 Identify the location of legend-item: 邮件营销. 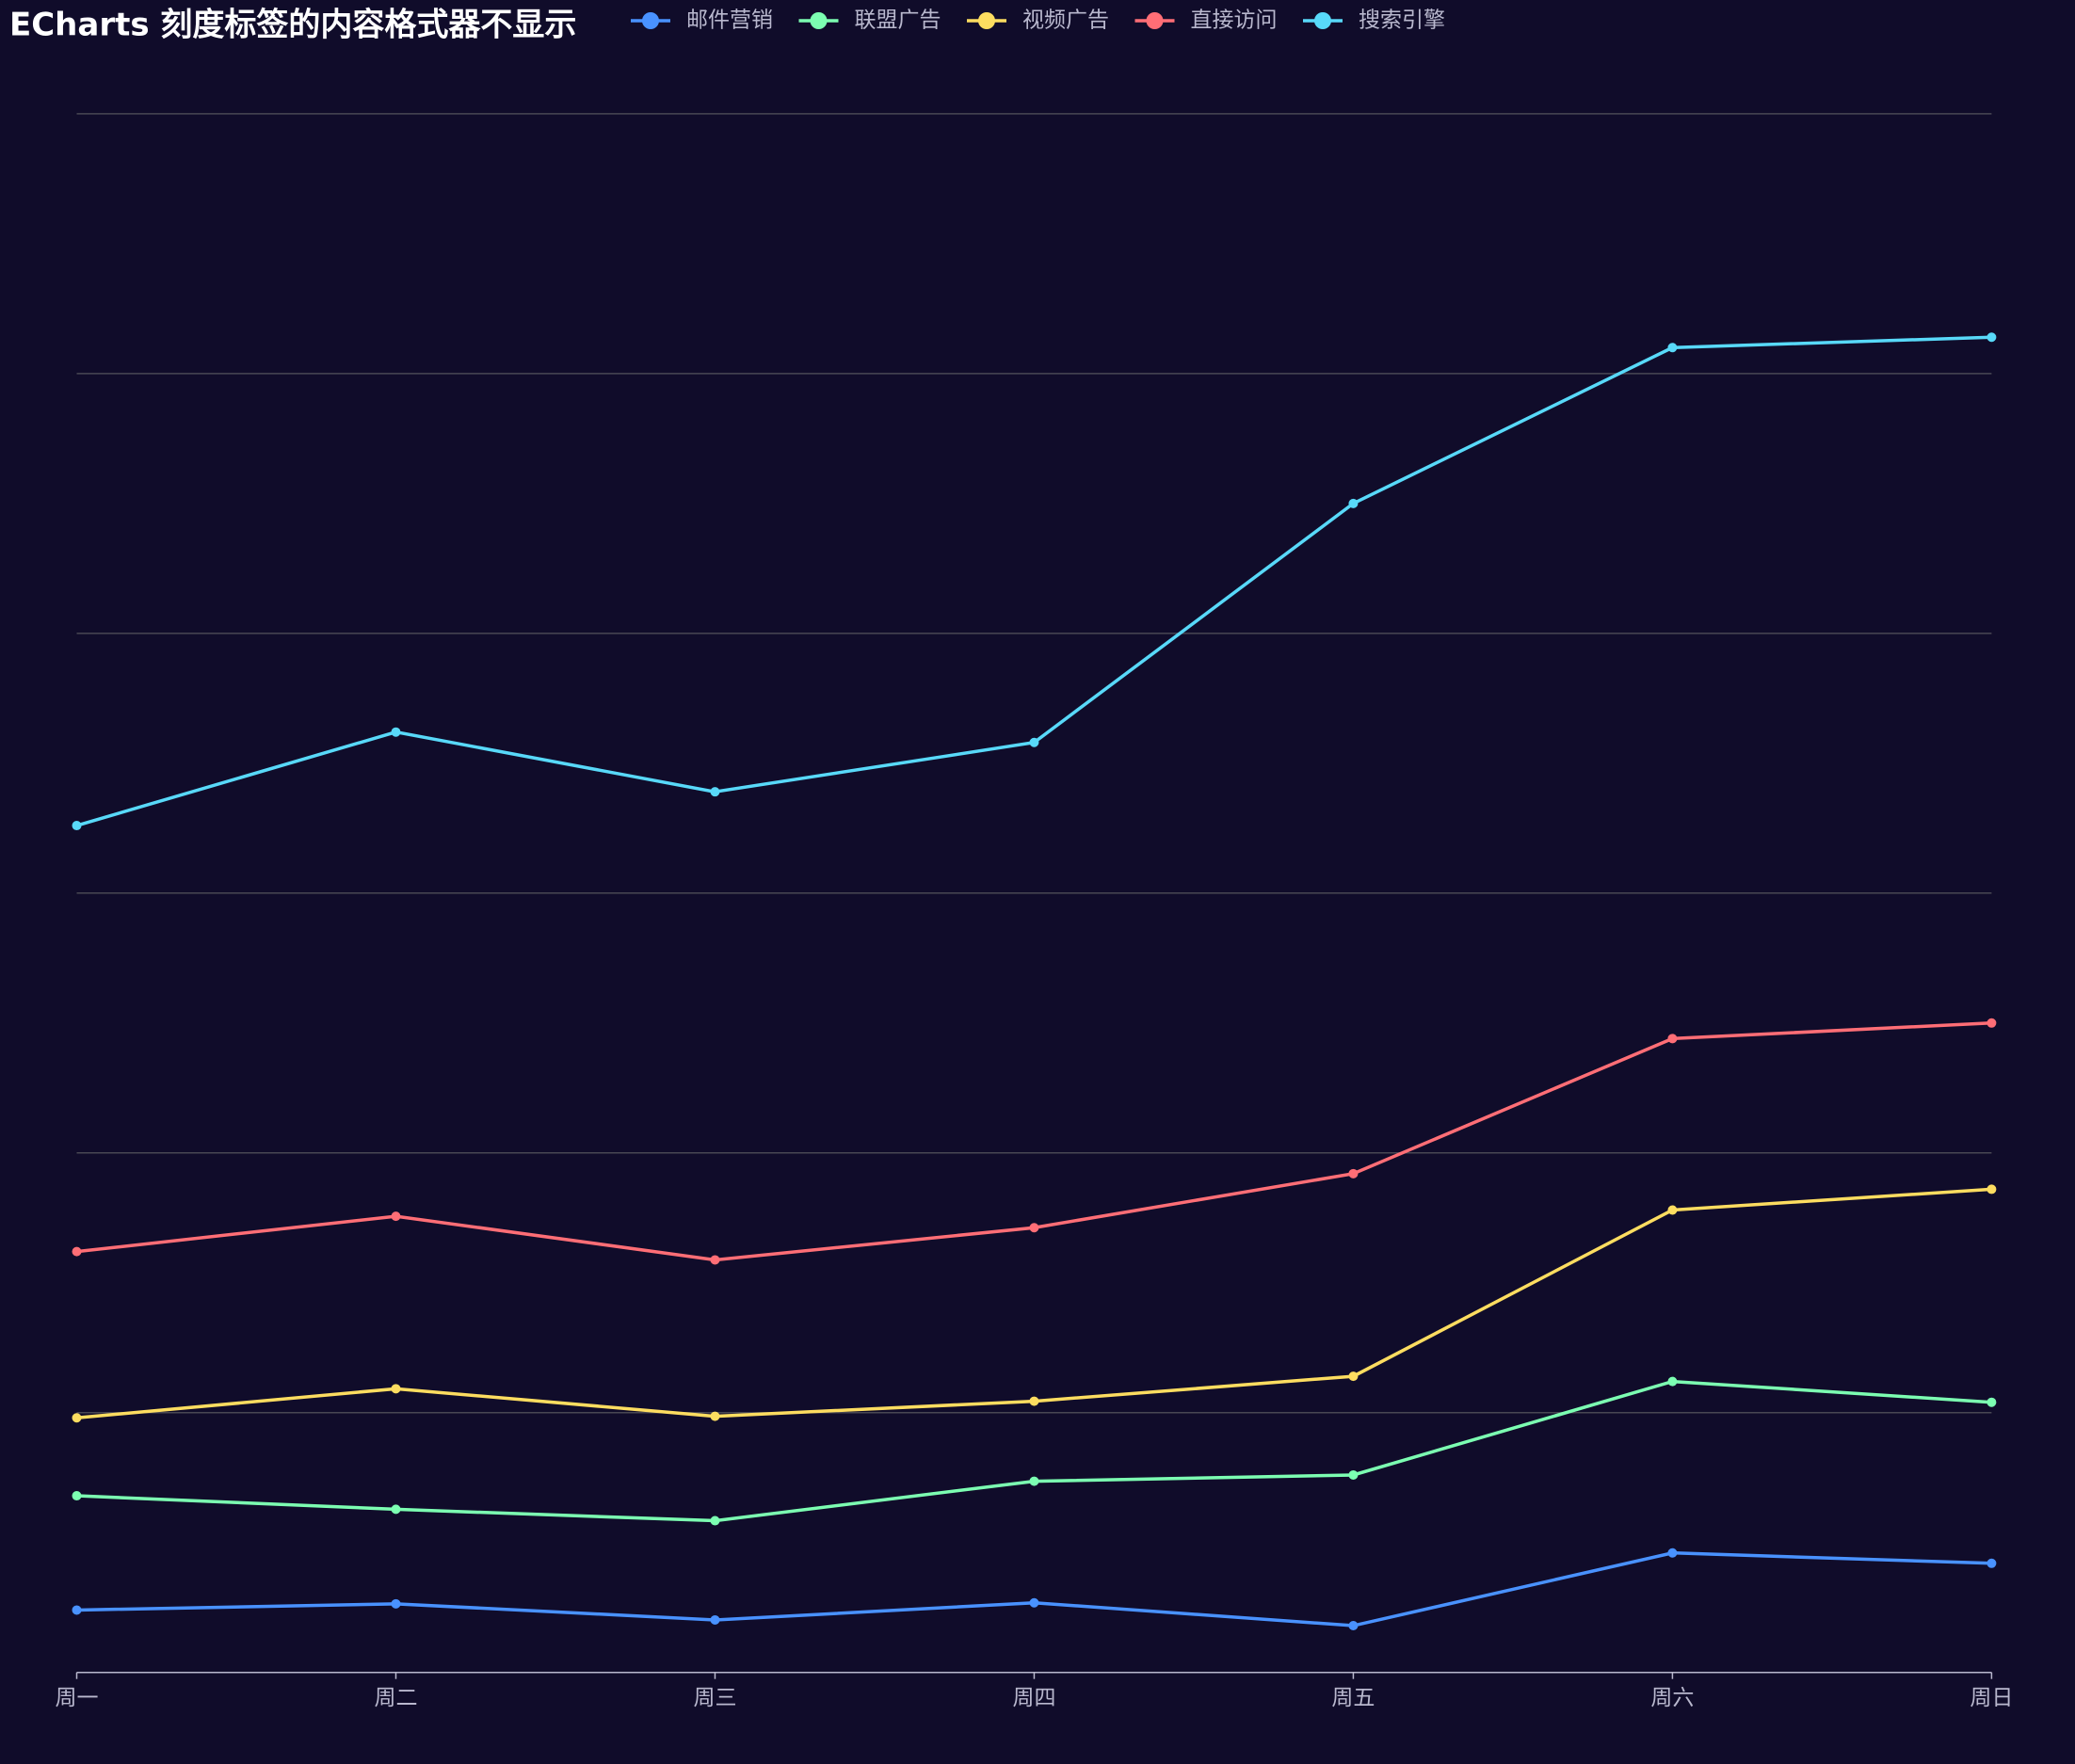
(702, 20).